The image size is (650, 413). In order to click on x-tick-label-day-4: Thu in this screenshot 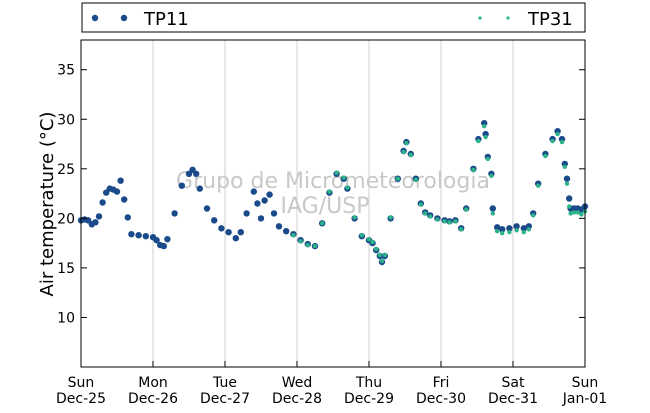, I will do `click(368, 383)`.